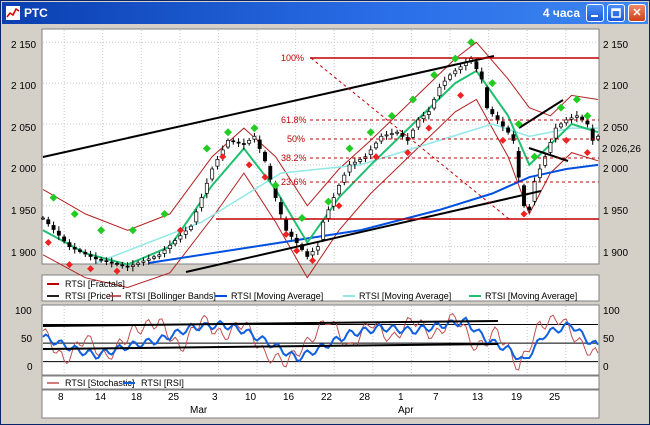 The image size is (650, 425). I want to click on day-tick-label: 1, so click(401, 397).